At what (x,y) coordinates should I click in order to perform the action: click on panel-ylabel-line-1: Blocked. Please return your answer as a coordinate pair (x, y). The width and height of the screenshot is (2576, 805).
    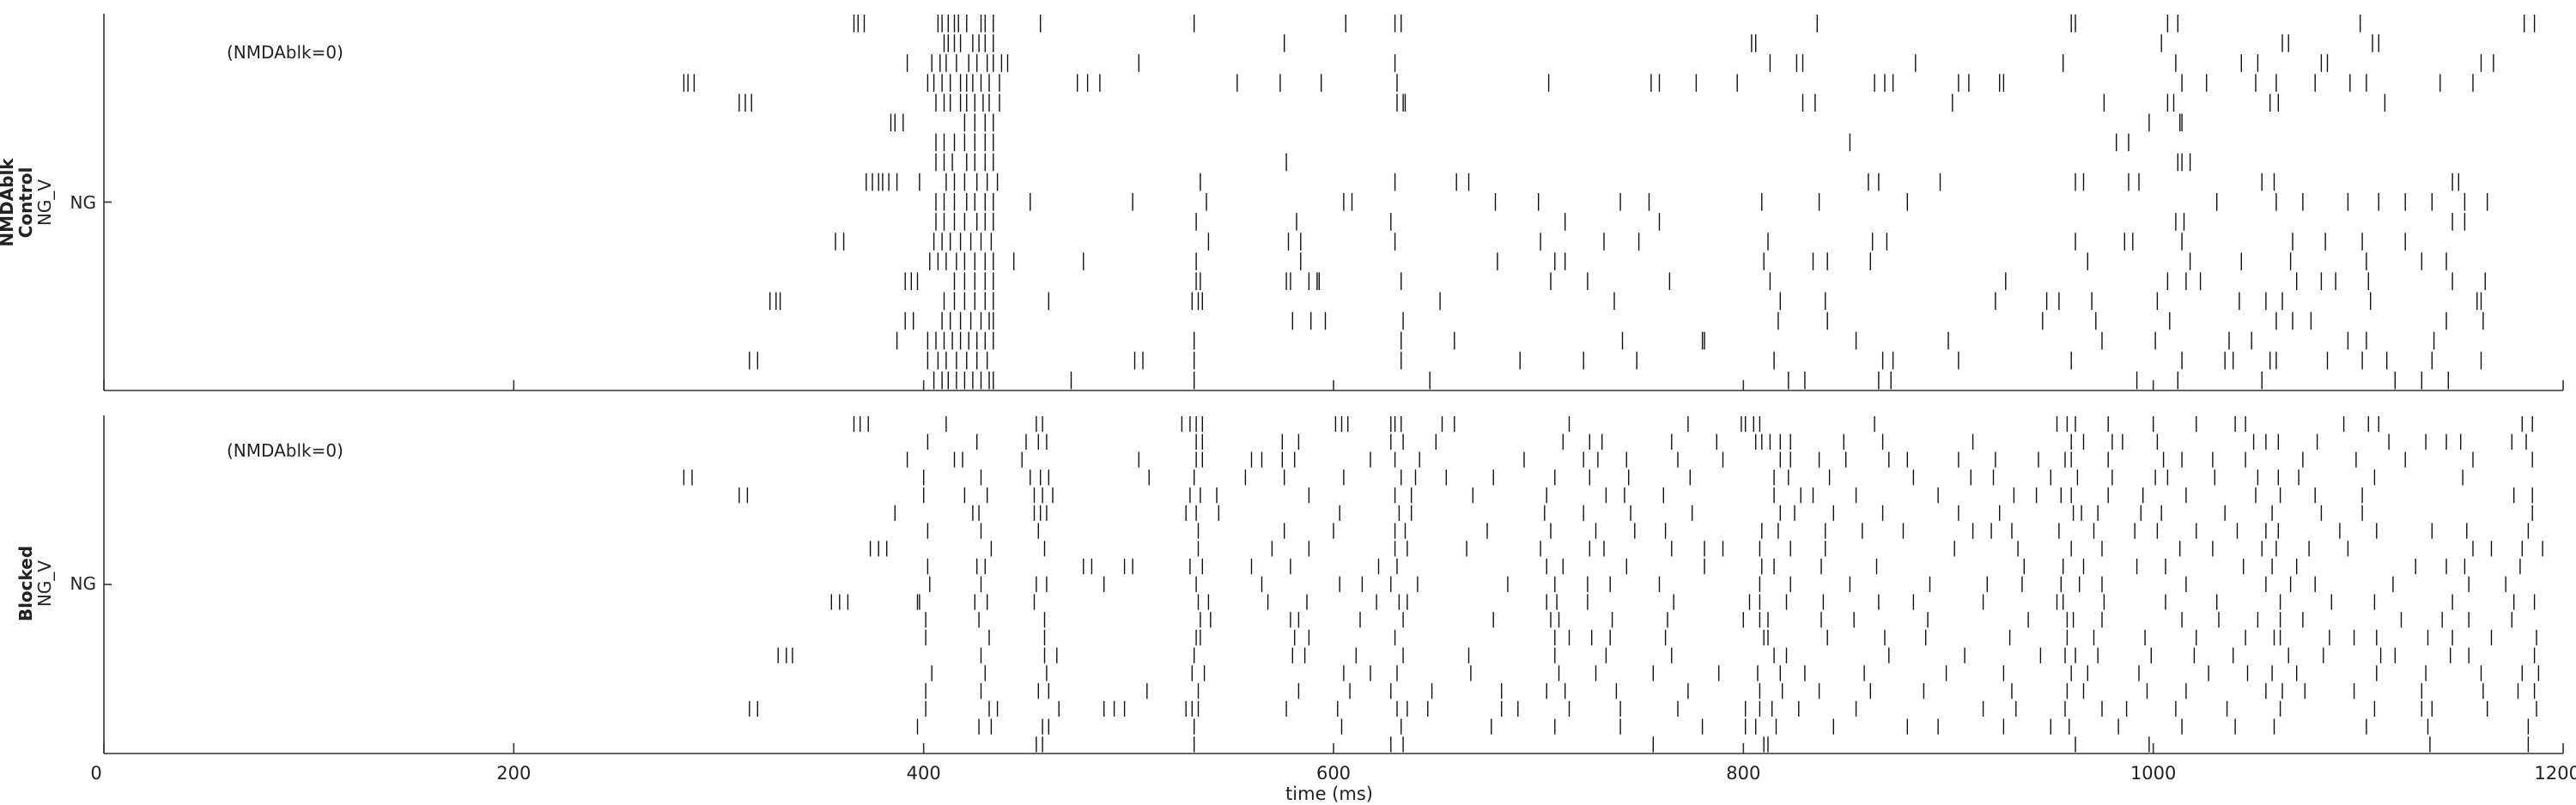
    Looking at the image, I should click on (25, 583).